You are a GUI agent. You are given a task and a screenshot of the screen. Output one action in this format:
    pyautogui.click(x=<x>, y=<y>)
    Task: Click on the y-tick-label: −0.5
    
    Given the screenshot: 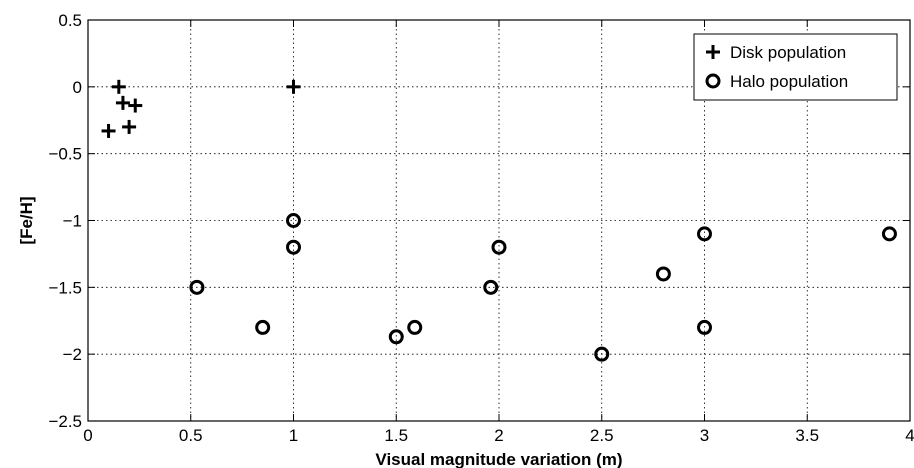 What is the action you would take?
    pyautogui.click(x=65, y=154)
    